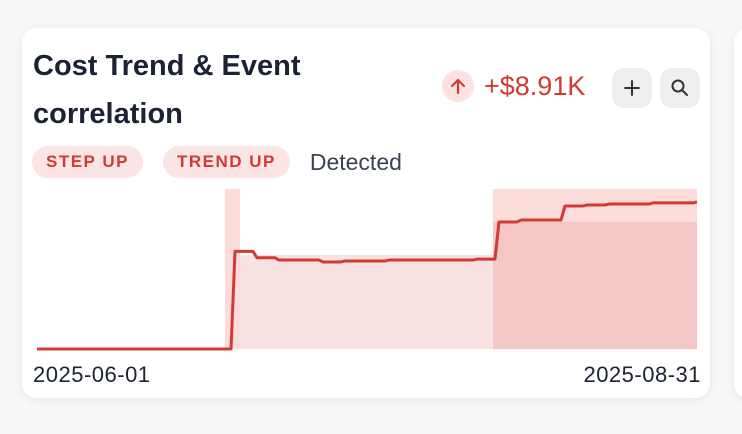 The height and width of the screenshot is (434, 742). Describe the element at coordinates (87, 162) in the screenshot. I see `badge: STEP UP` at that location.